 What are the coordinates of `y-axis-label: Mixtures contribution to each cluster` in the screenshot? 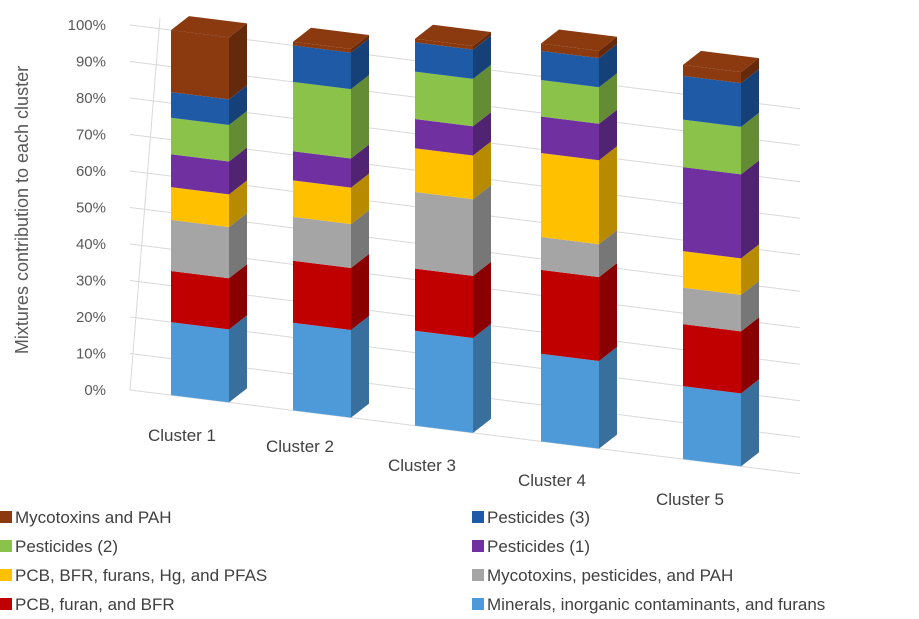 It's located at (22, 210).